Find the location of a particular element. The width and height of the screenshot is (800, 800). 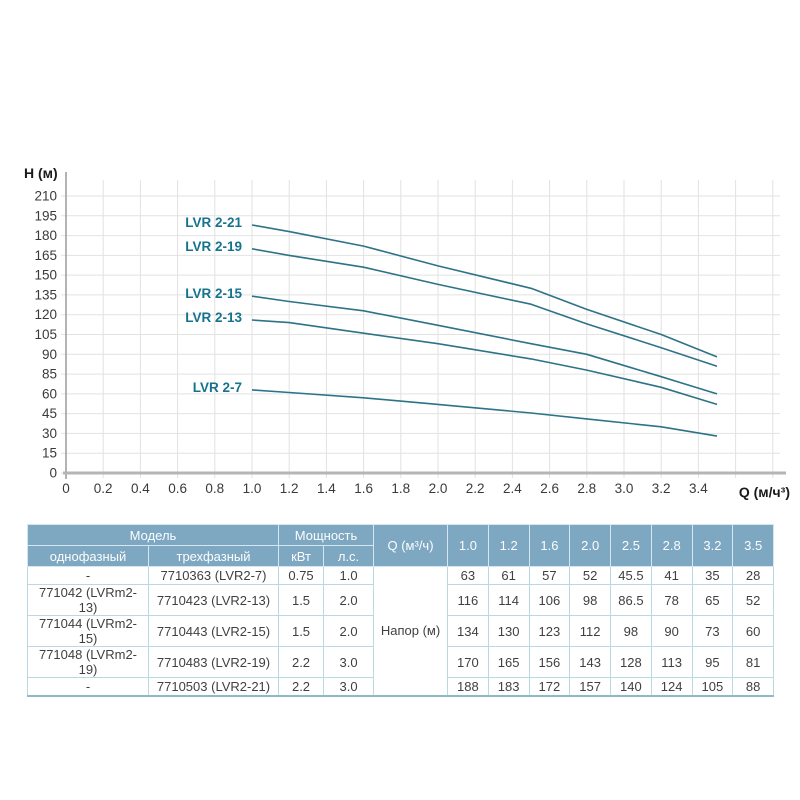

curve-label-lvr-2-13: LVR 2-13 is located at coordinates (213, 317).